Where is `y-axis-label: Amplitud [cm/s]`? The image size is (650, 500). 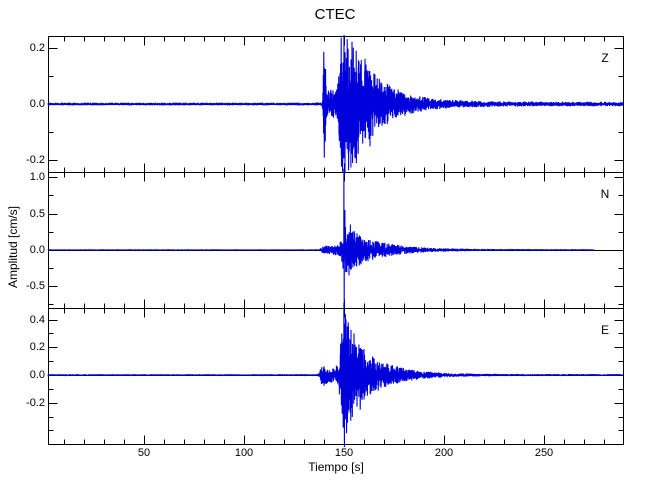
y-axis-label: Amplitud [cm/s] is located at coordinates (13, 247).